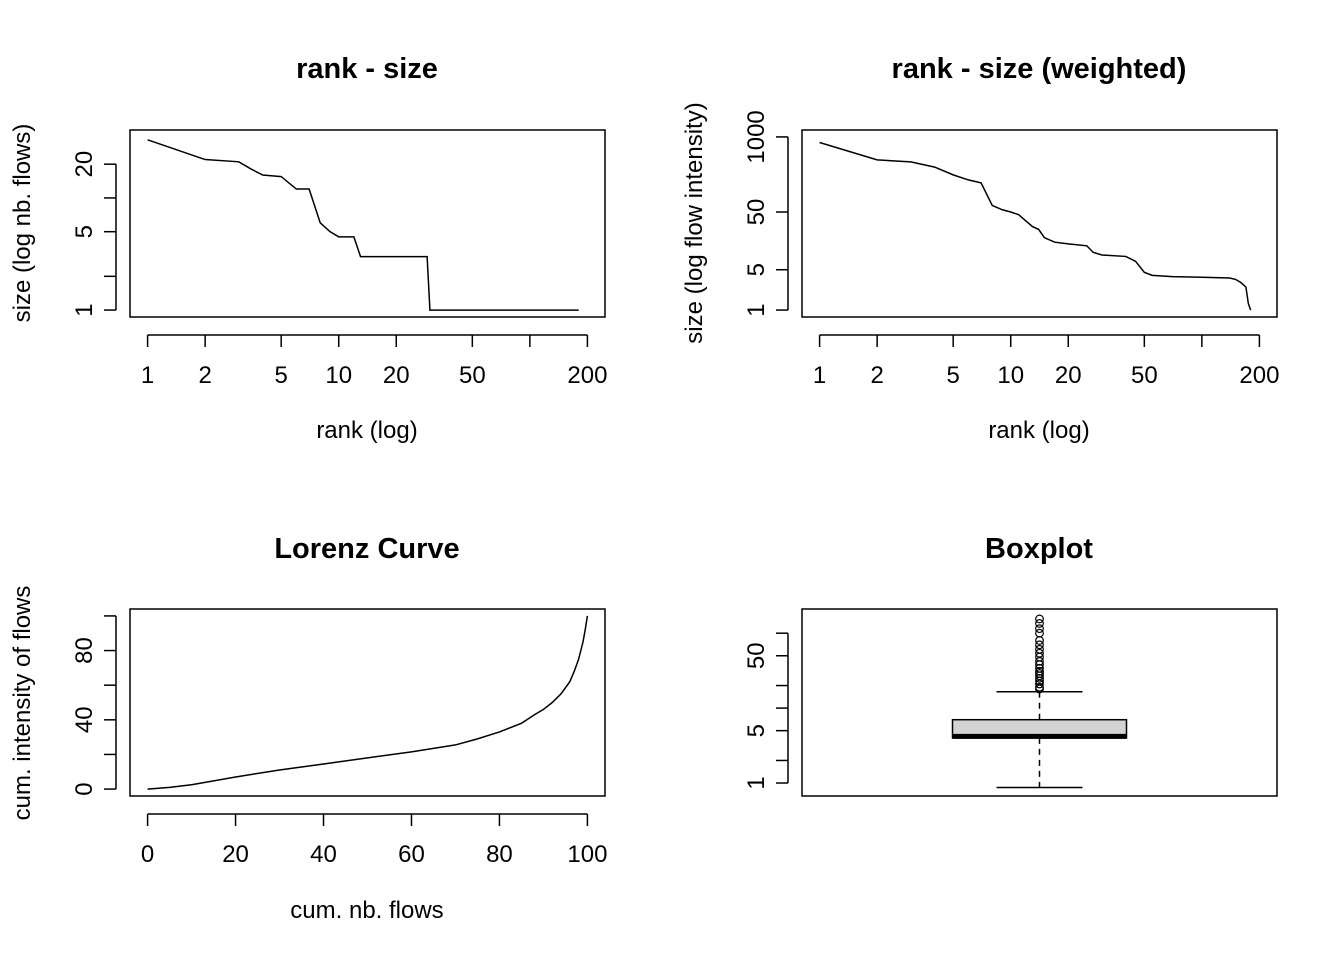 This screenshot has width=1344, height=960. What do you see at coordinates (694, 222) in the screenshot?
I see `y-axis-label: size (log flow intensity)` at bounding box center [694, 222].